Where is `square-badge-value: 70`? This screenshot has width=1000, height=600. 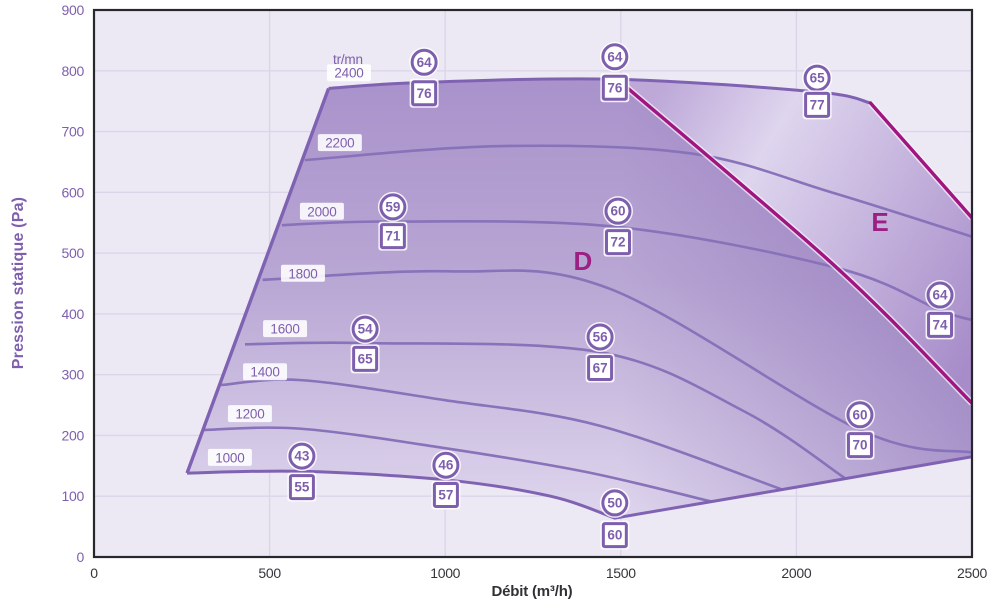 square-badge-value: 70 is located at coordinates (859, 445).